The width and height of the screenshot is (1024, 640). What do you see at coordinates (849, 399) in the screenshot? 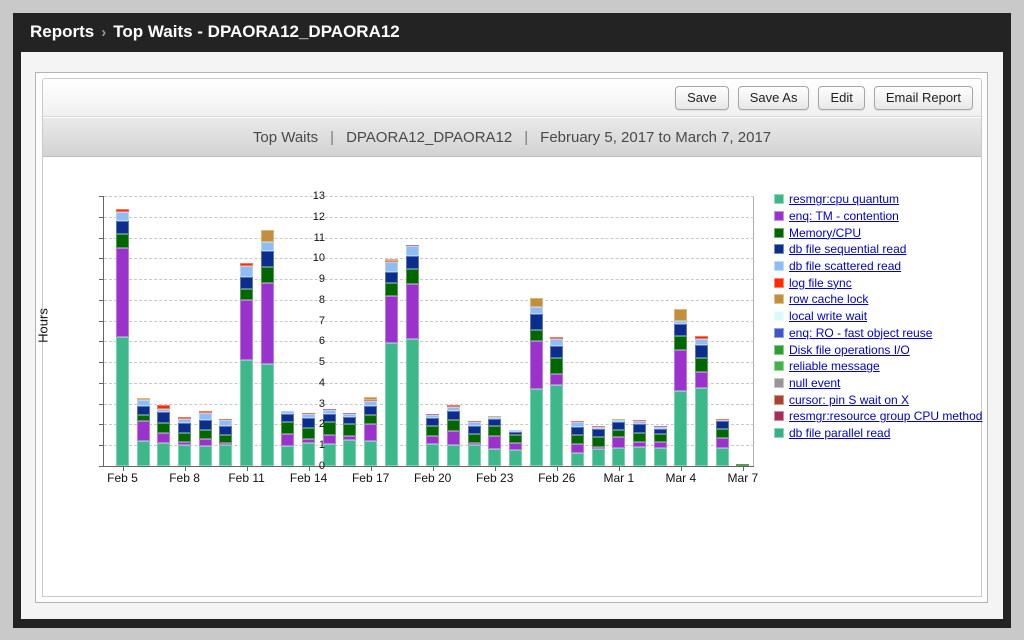
I see `legend-label: cursor: pin S wait on X` at bounding box center [849, 399].